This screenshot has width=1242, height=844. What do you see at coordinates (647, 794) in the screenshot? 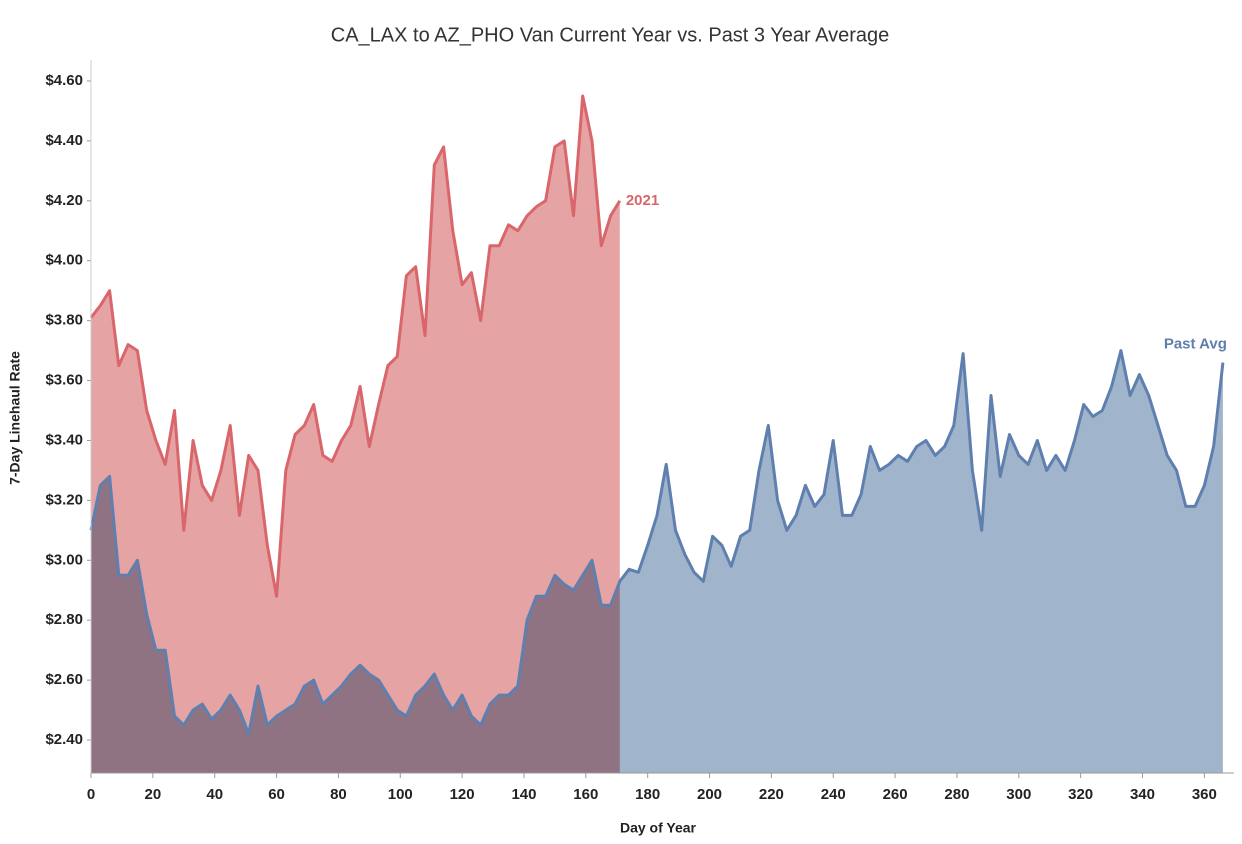
I see `x-tick-label: 180` at bounding box center [647, 794].